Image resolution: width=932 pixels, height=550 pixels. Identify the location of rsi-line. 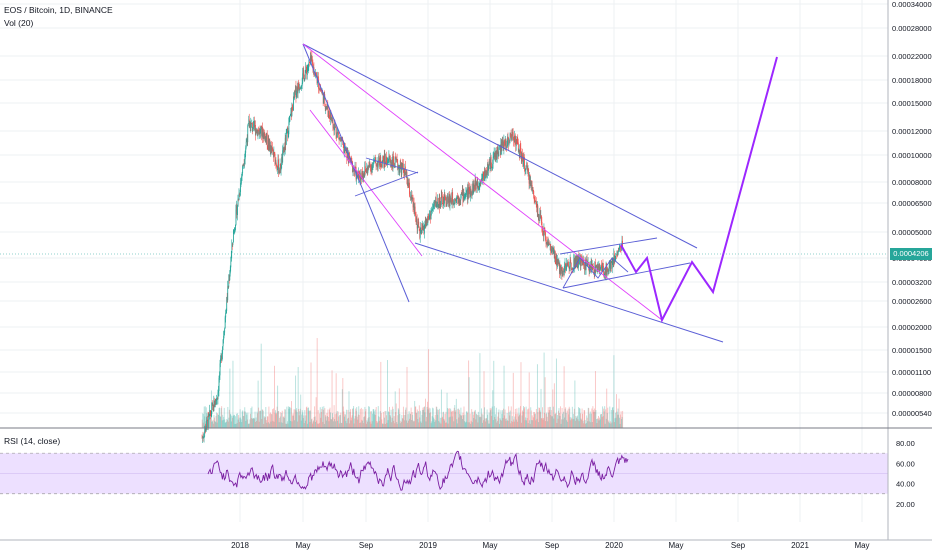
(418, 470).